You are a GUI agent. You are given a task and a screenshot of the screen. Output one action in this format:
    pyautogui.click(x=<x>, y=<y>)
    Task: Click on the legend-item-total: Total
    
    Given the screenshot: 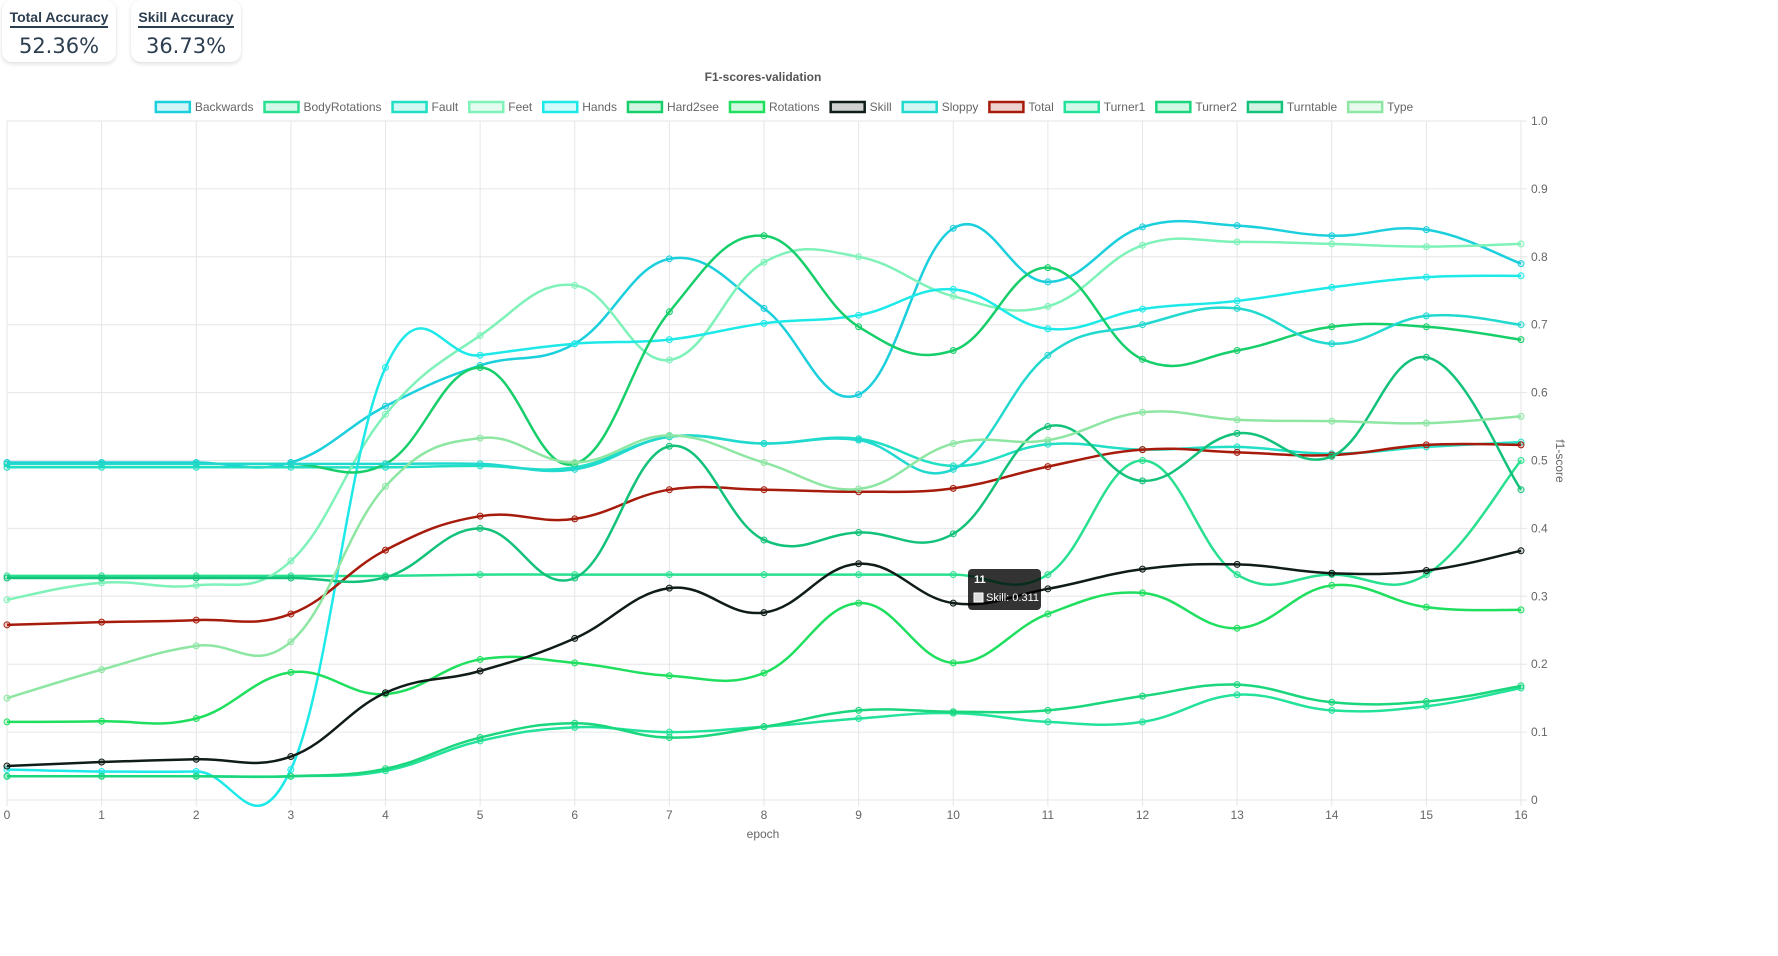 What is the action you would take?
    pyautogui.click(x=1021, y=107)
    